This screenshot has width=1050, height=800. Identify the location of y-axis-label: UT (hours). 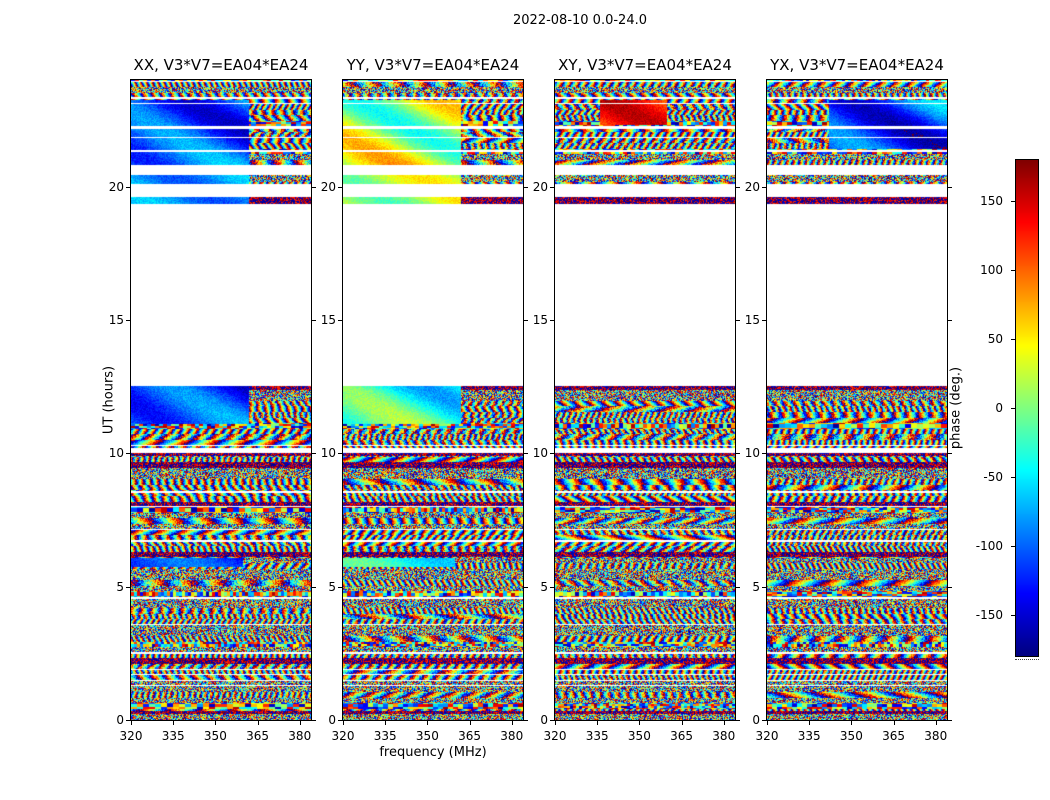
(109, 400).